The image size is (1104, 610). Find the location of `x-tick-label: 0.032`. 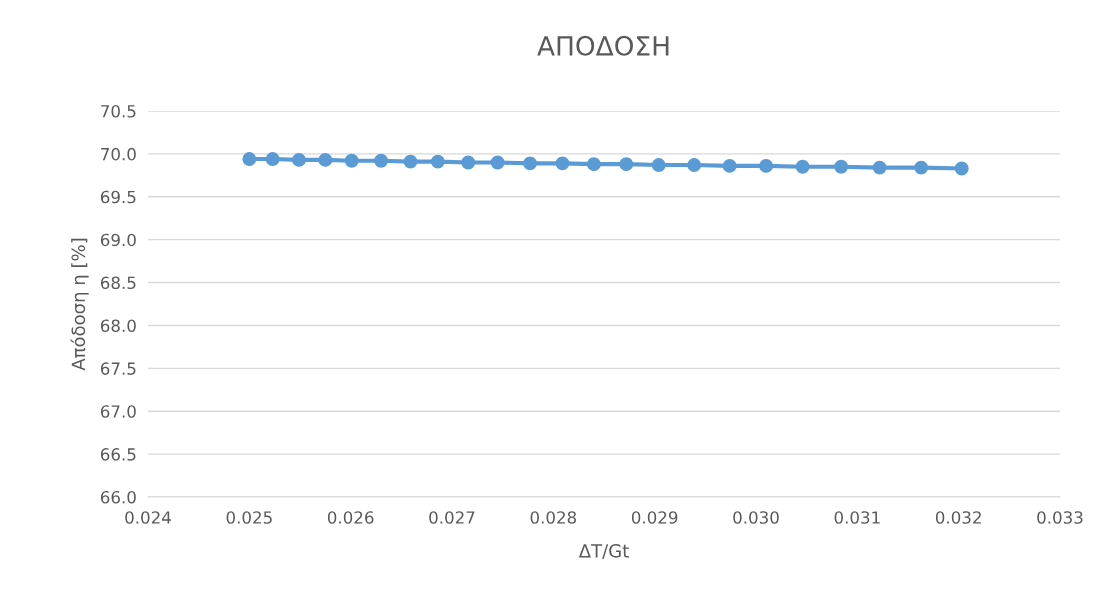

x-tick-label: 0.032 is located at coordinates (958, 517).